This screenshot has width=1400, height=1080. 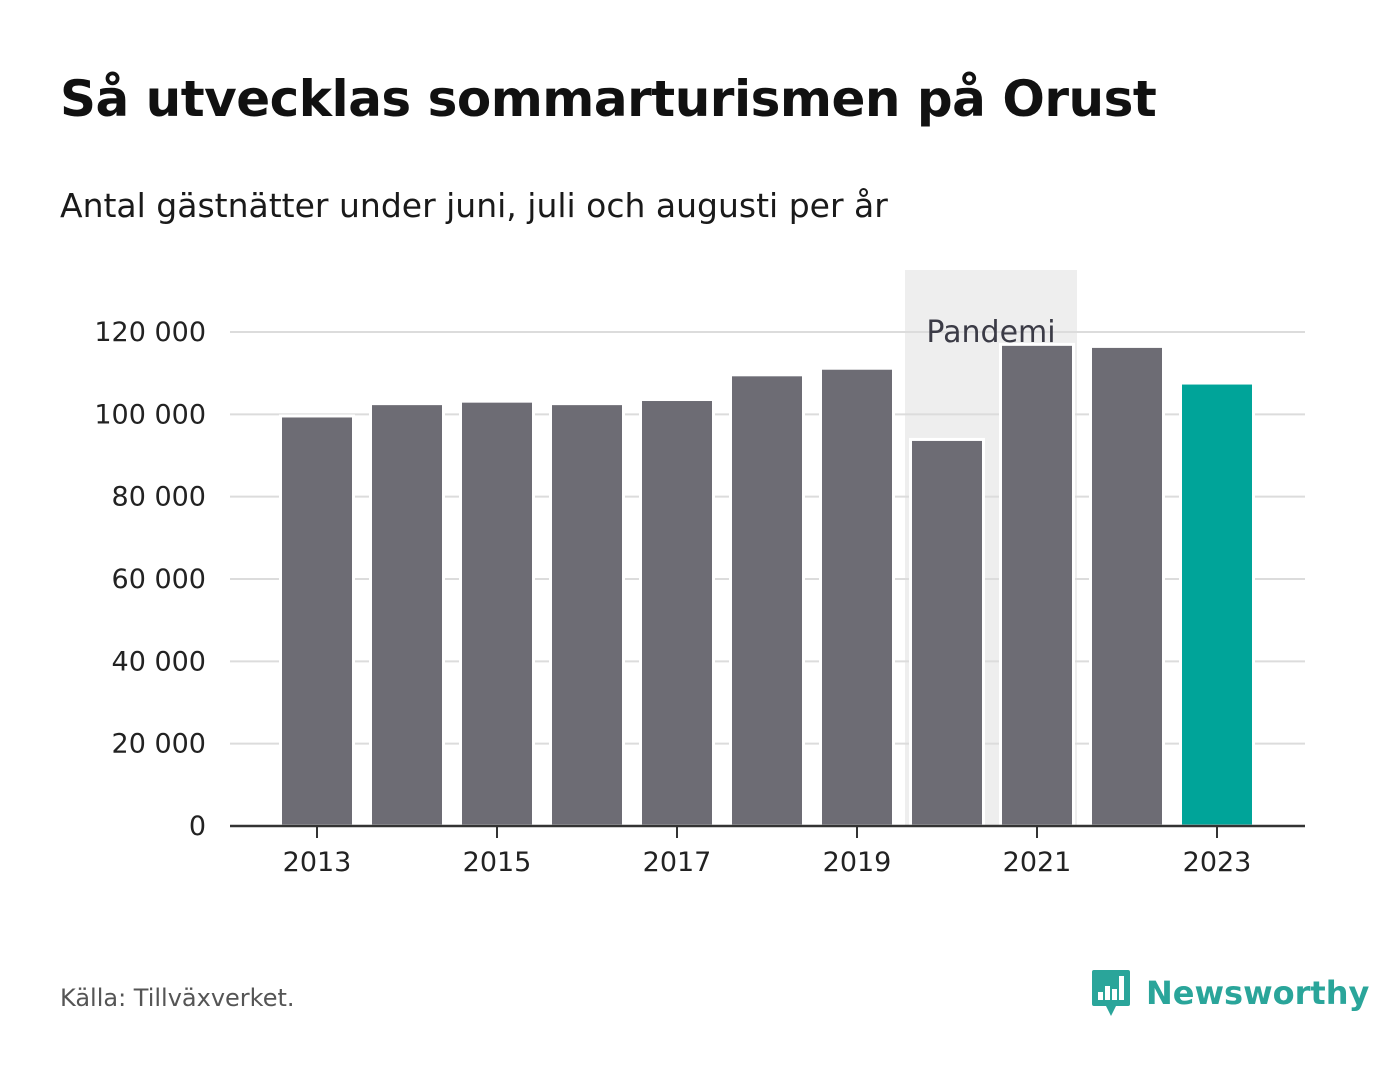 I want to click on y-tick-label: 120 000, so click(x=150, y=332).